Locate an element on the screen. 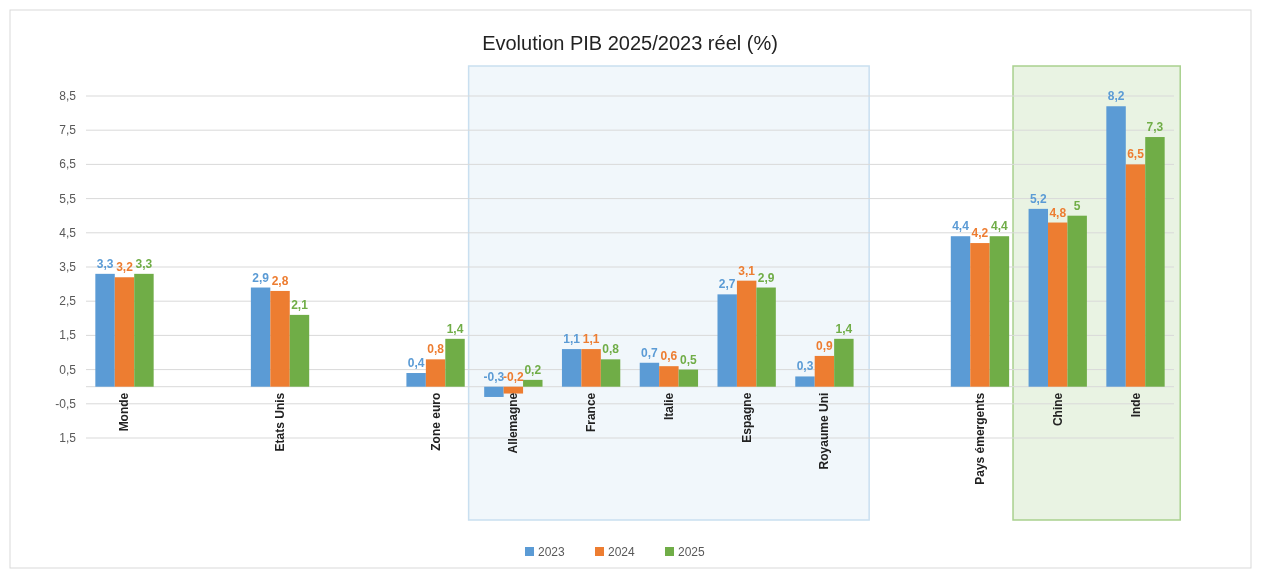  data-label: 0,7 is located at coordinates (650, 352).